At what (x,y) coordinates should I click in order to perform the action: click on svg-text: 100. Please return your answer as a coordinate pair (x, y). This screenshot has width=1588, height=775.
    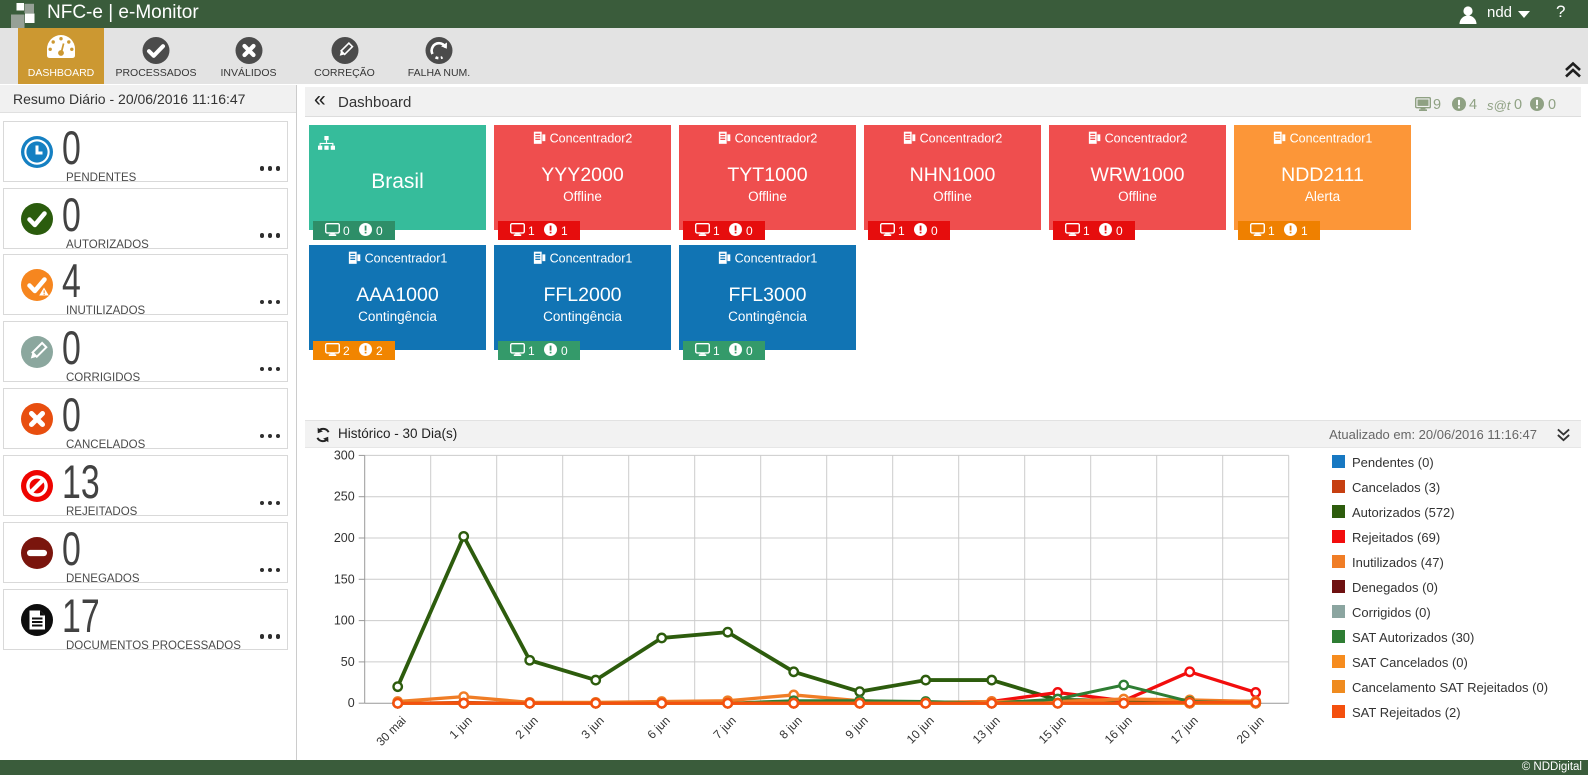
    Looking at the image, I should click on (344, 621).